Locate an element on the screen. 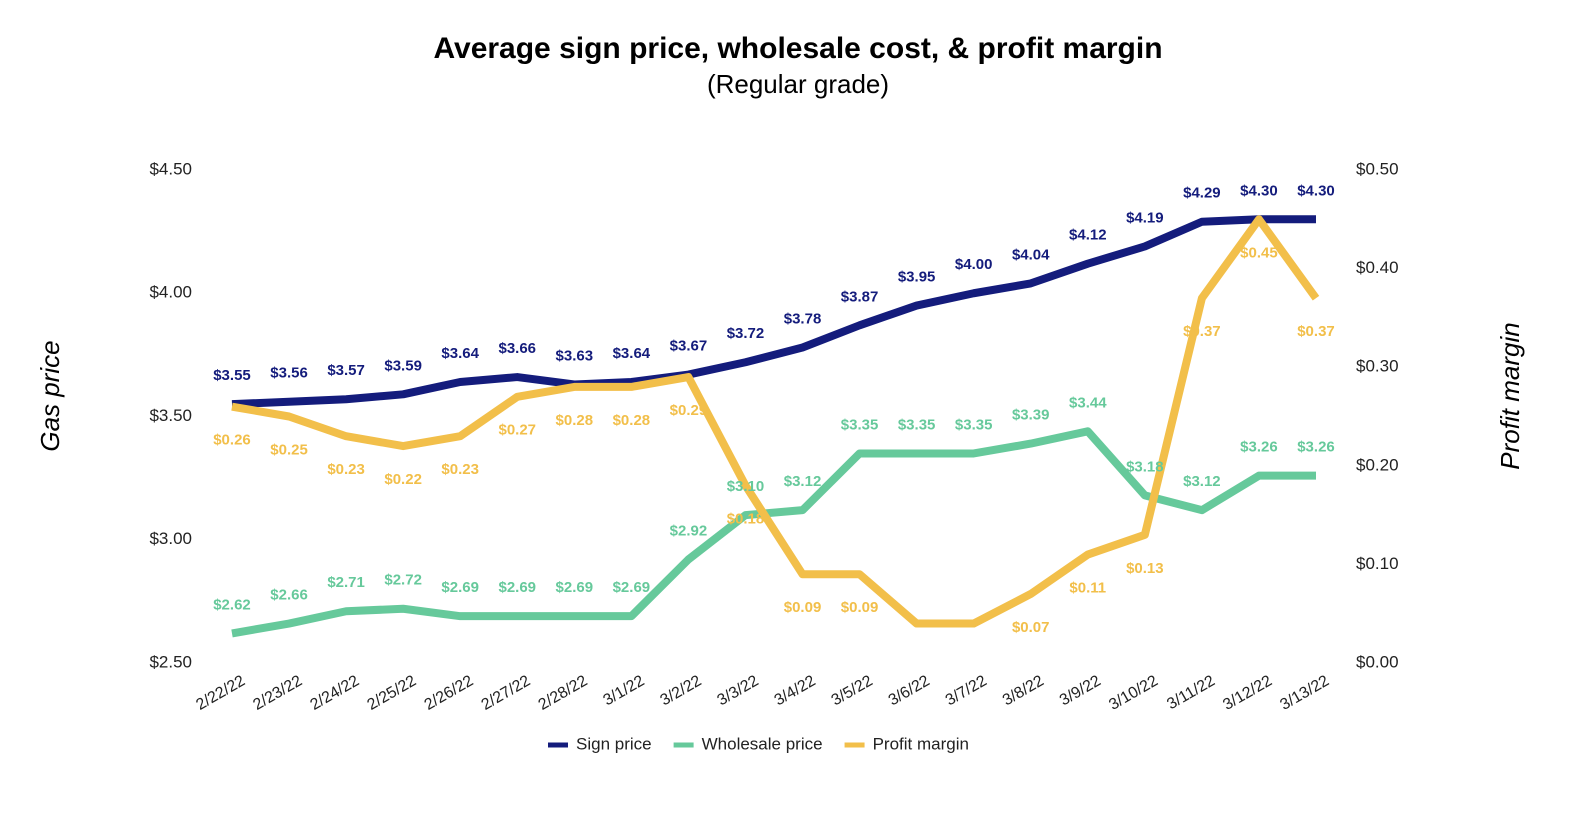 The image size is (1596, 824). data-label: $4.00 is located at coordinates (974, 264).